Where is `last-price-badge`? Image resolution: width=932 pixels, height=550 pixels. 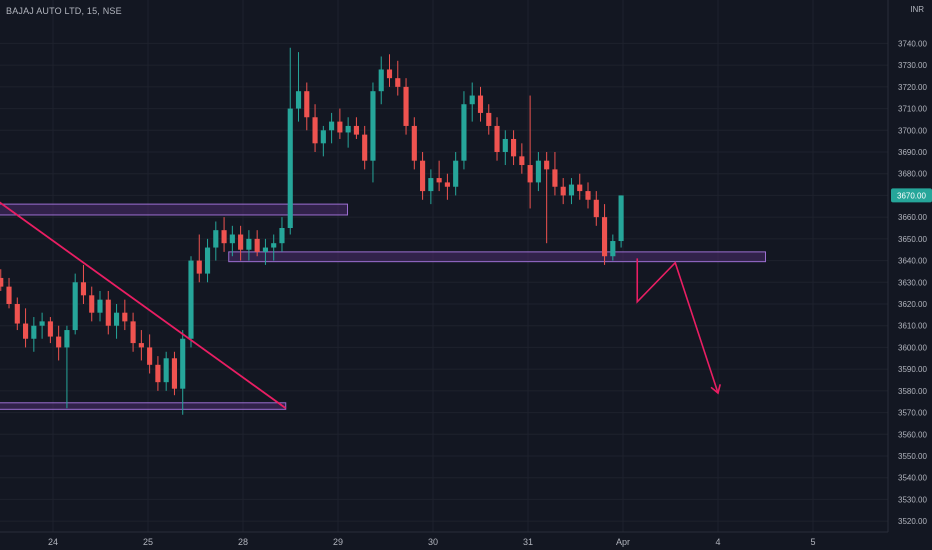 last-price-badge is located at coordinates (911, 195).